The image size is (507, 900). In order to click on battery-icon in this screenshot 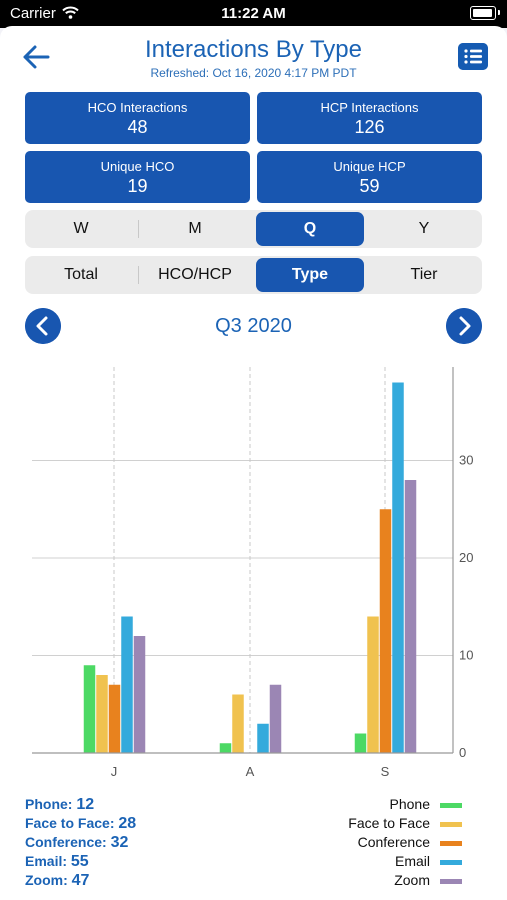, I will do `click(483, 13)`.